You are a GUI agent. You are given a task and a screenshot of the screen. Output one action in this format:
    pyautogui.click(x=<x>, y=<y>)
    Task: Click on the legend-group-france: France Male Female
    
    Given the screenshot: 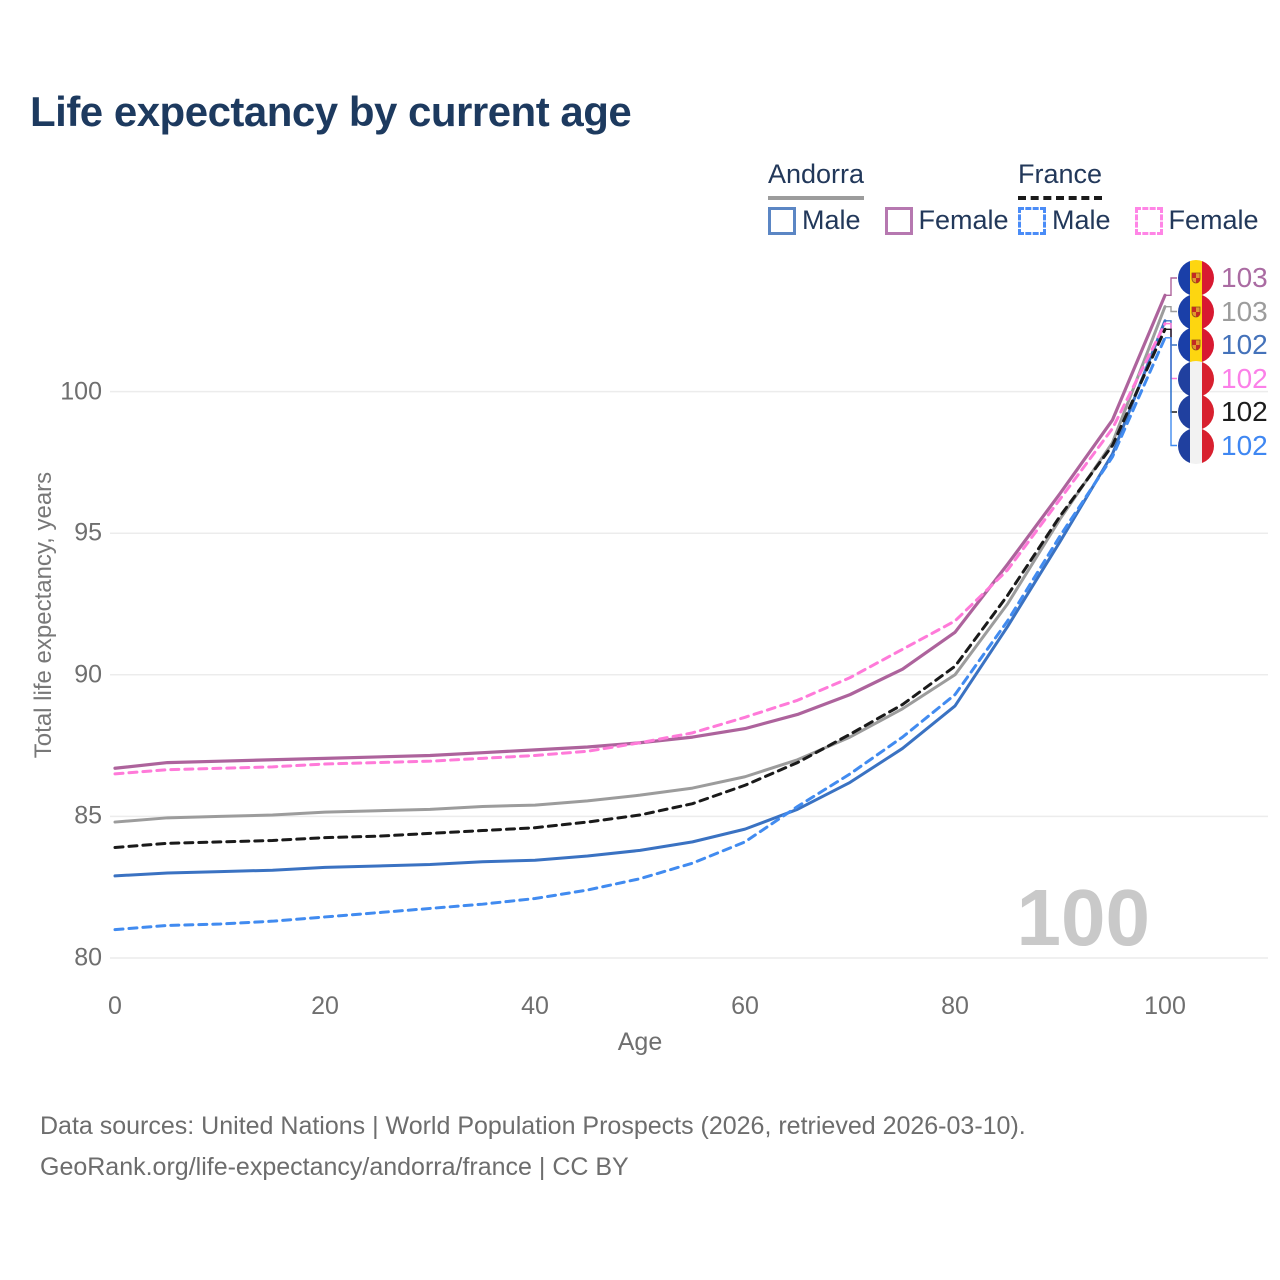 What is the action you would take?
    pyautogui.click(x=1138, y=197)
    